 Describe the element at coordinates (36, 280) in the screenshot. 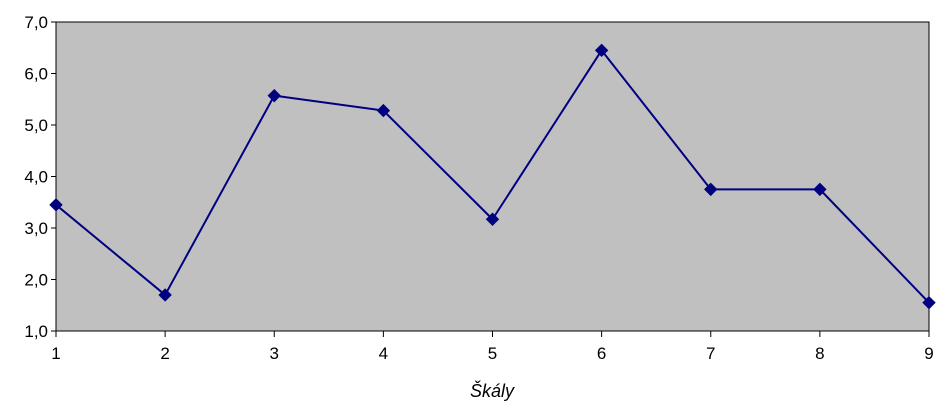

I see `y-tick-label: 2,0` at that location.